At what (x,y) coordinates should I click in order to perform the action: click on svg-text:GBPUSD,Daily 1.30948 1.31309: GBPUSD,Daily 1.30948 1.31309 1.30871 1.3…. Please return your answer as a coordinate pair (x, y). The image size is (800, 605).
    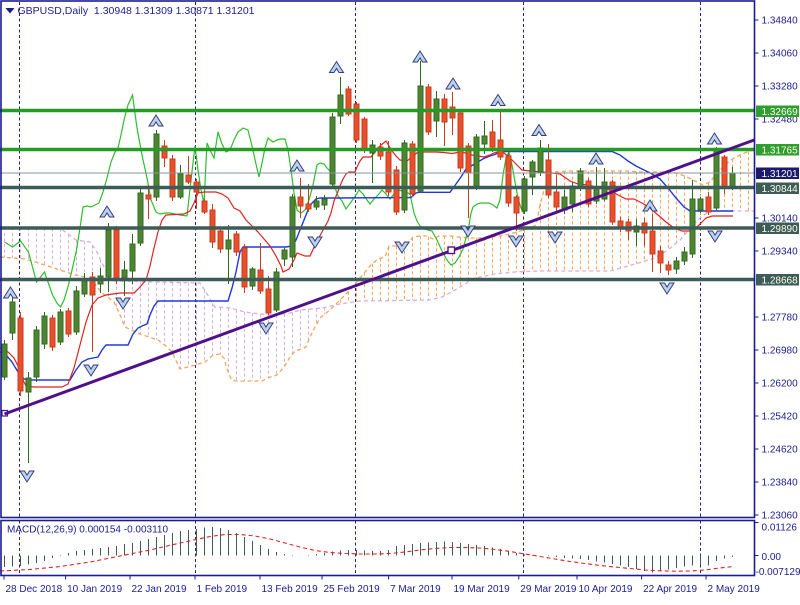
    Looking at the image, I should click on (136, 11).